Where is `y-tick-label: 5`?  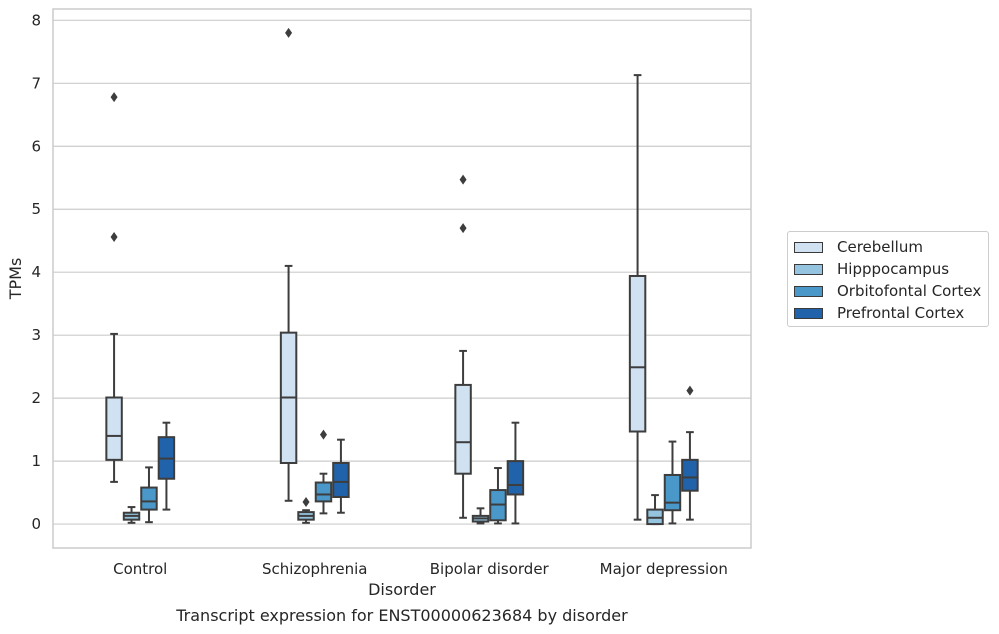
y-tick-label: 5 is located at coordinates (36, 209).